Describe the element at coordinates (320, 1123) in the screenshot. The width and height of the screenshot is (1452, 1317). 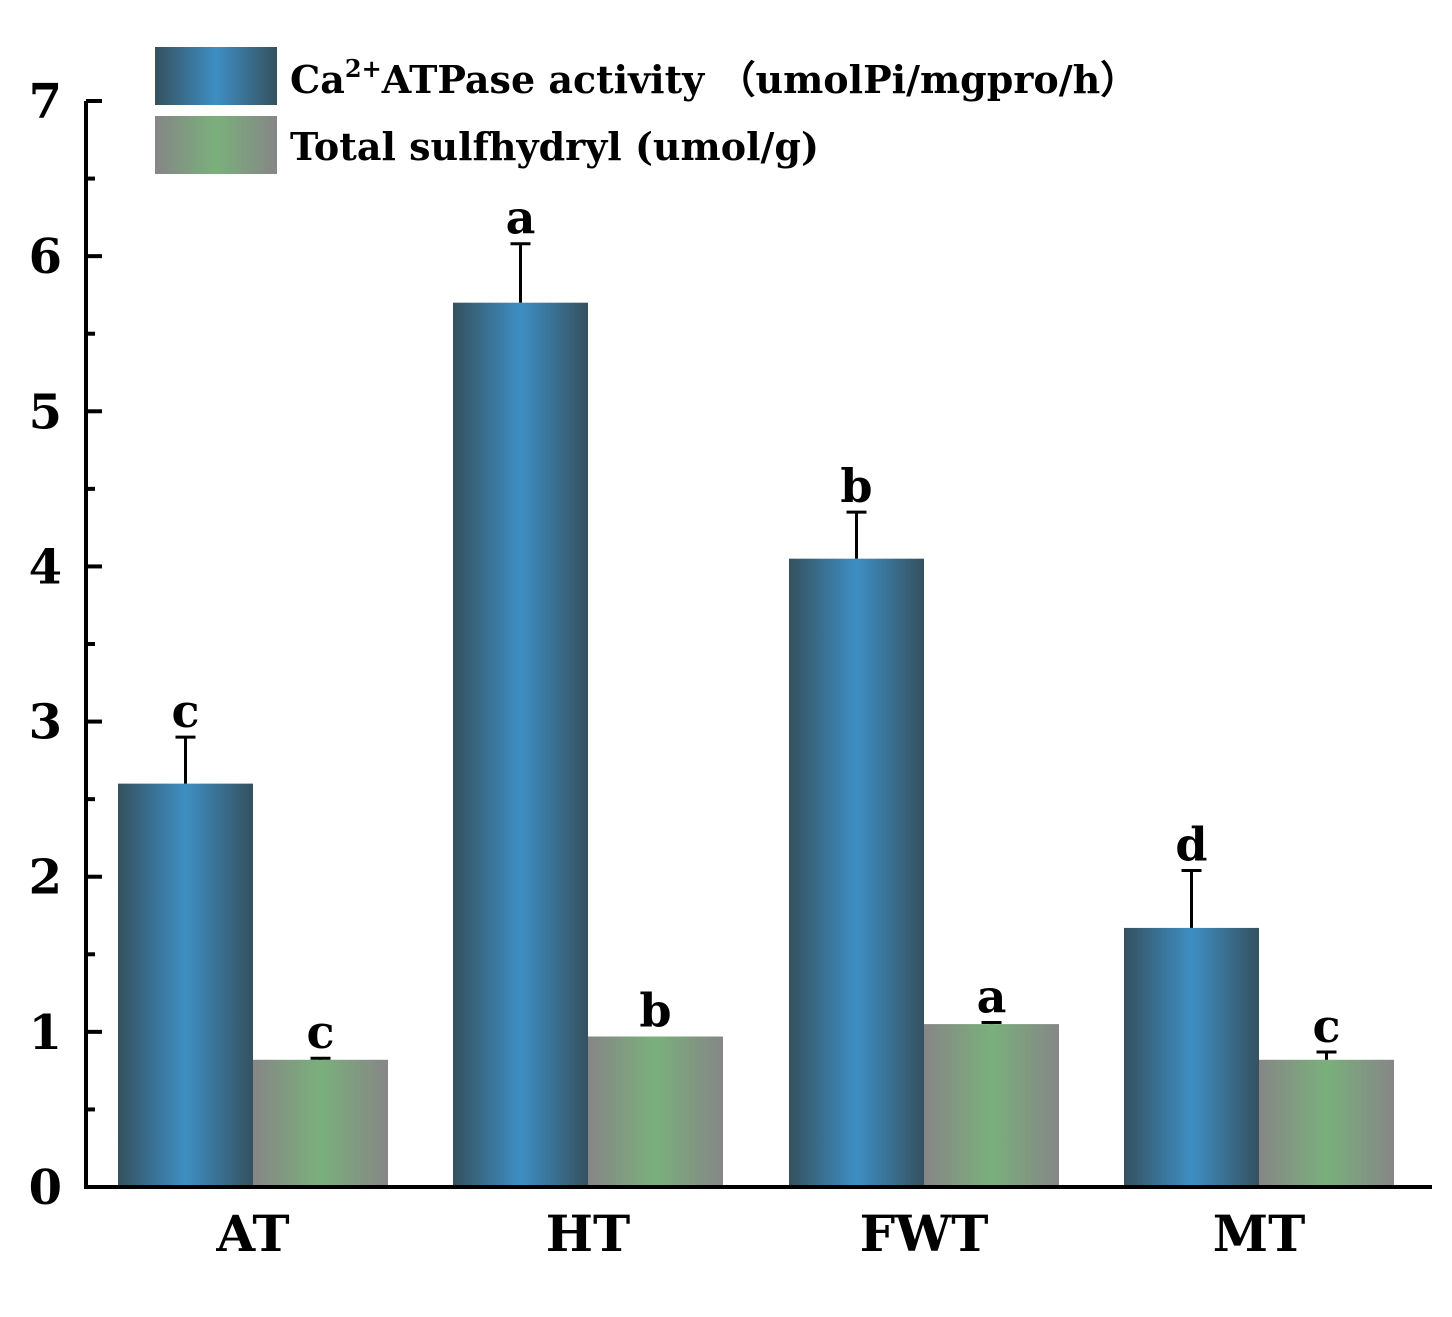
I see `bar-sulfhydryl-at` at that location.